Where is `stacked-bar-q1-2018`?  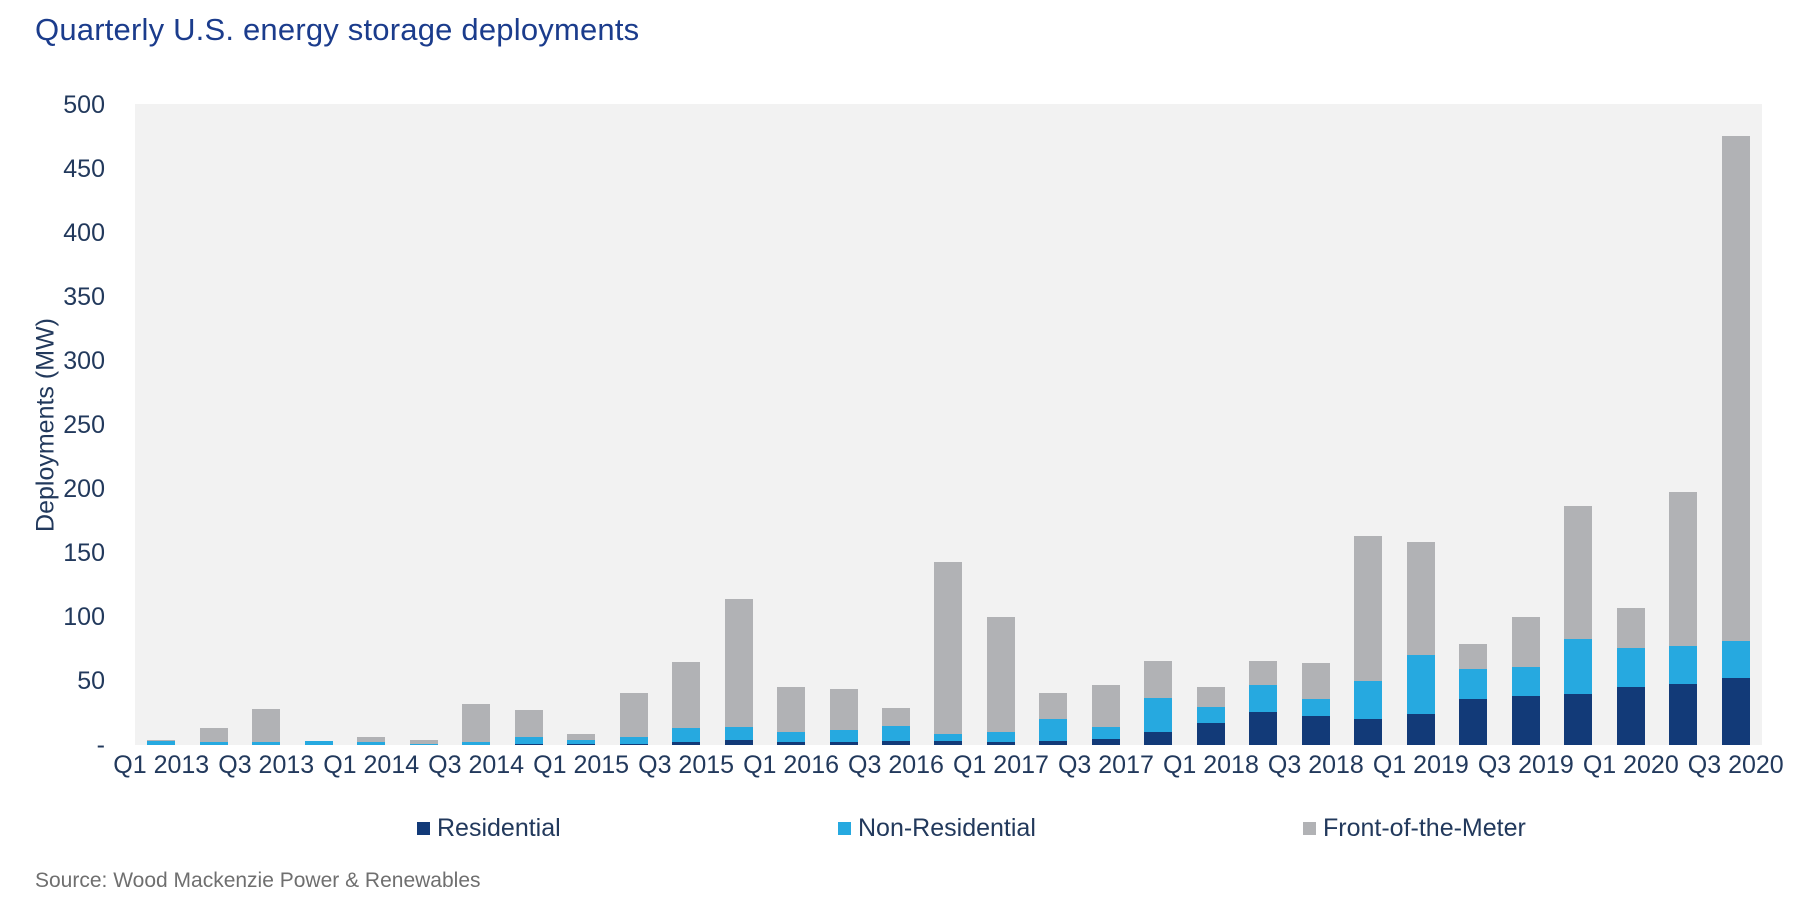 stacked-bar-q1-2018 is located at coordinates (1210, 716).